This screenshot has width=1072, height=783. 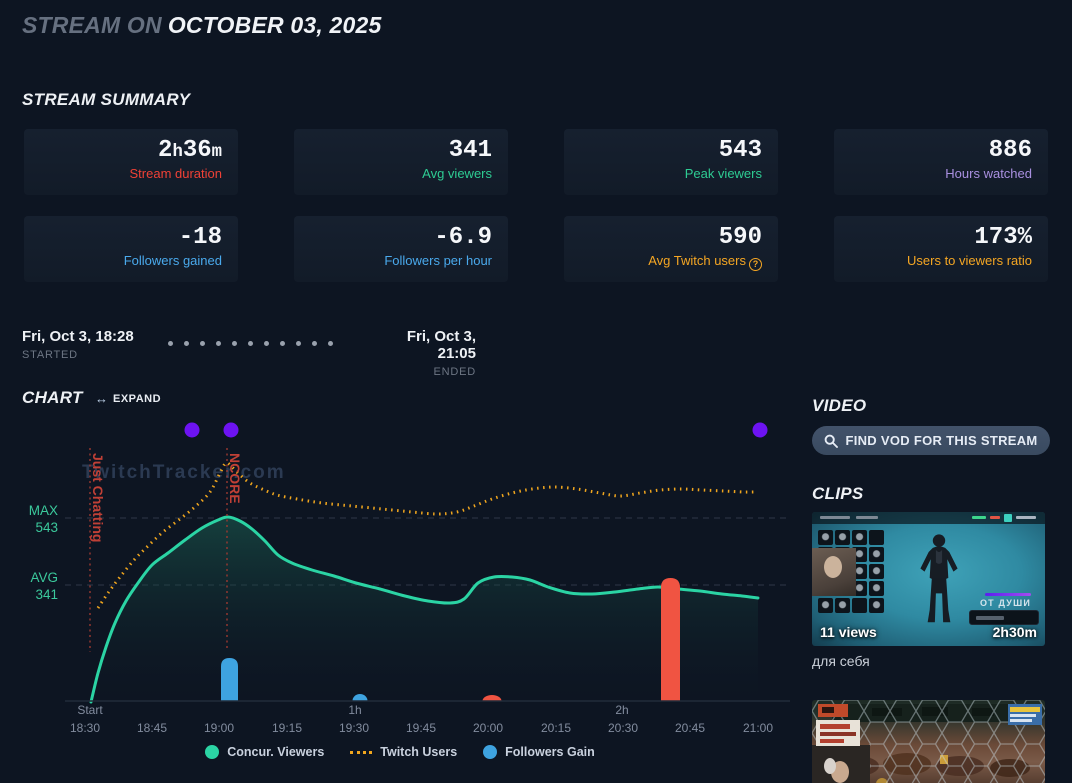 I want to click on viewers-area-fill, so click(x=424, y=609).